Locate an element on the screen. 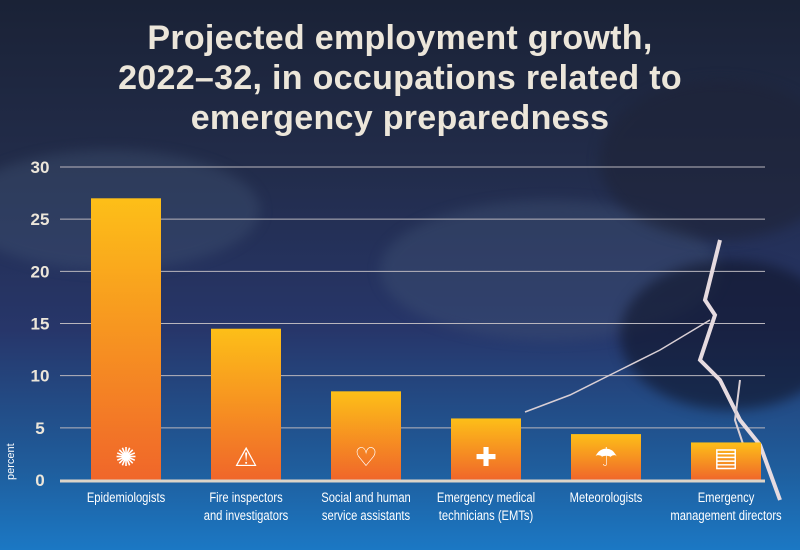  x-category-label: management directors is located at coordinates (725, 515).